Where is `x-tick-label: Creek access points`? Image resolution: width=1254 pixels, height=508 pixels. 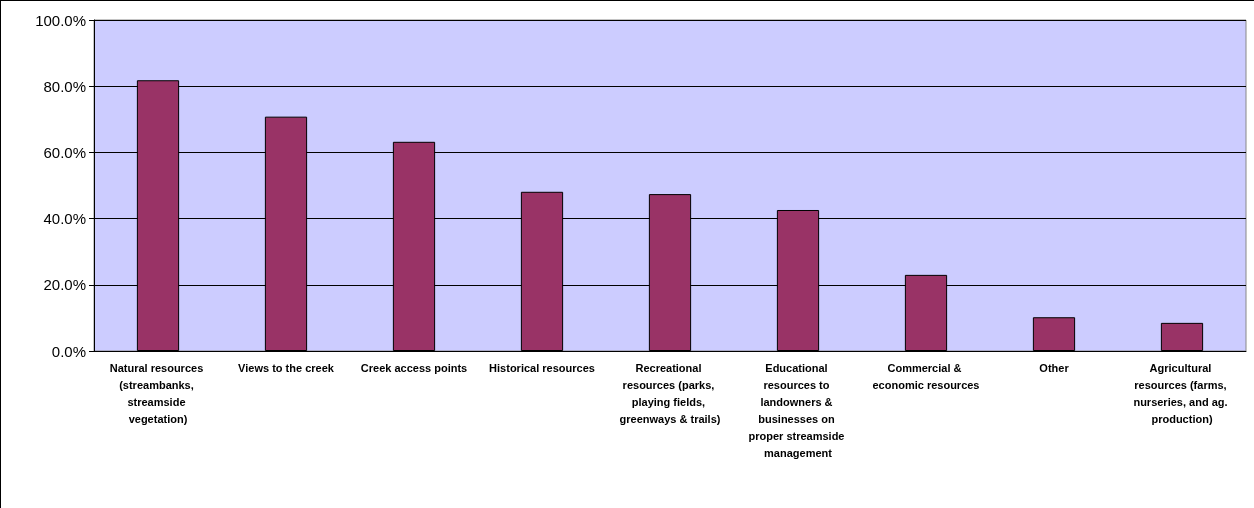
x-tick-label: Creek access points is located at coordinates (414, 367).